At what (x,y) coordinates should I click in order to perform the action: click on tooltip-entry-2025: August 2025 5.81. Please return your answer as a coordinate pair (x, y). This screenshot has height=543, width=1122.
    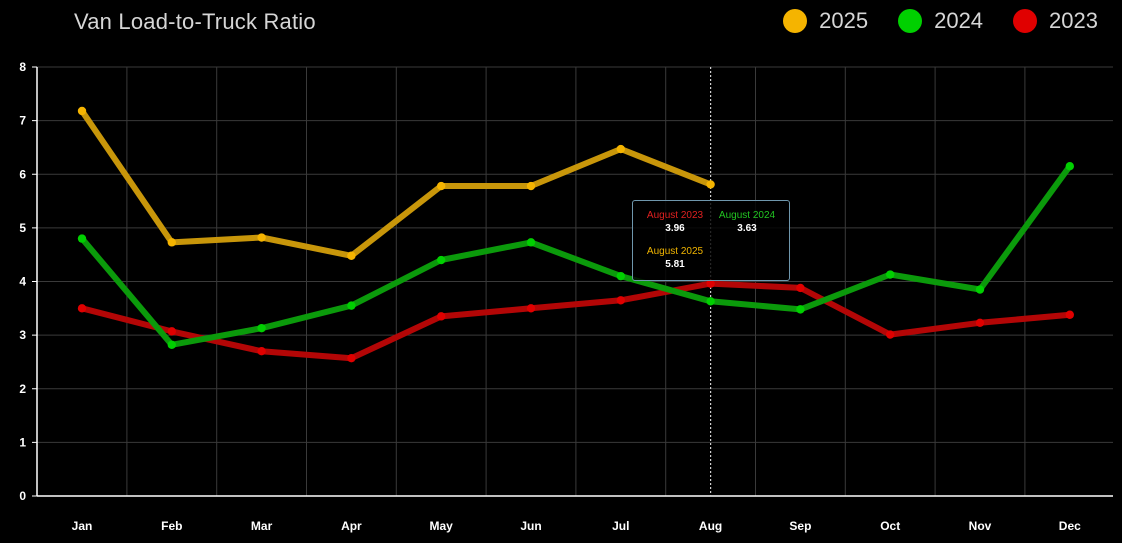
    Looking at the image, I should click on (675, 258).